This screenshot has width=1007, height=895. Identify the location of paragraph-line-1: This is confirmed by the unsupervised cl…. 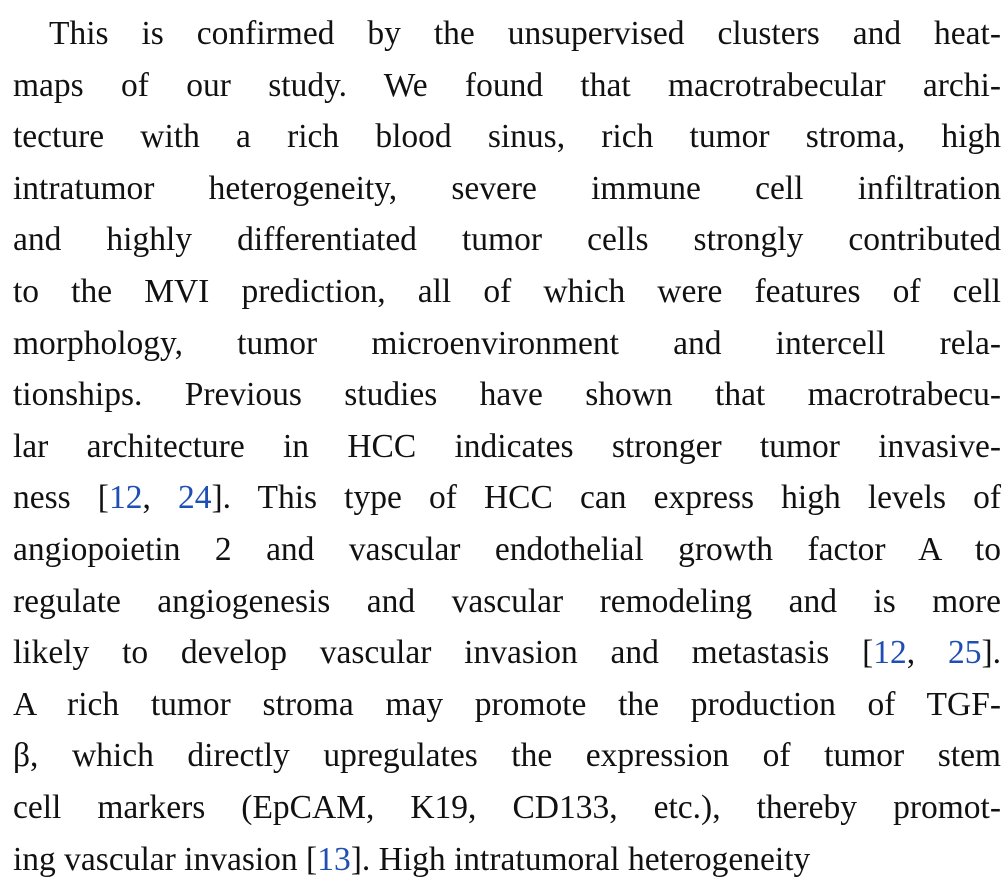
(525, 33).